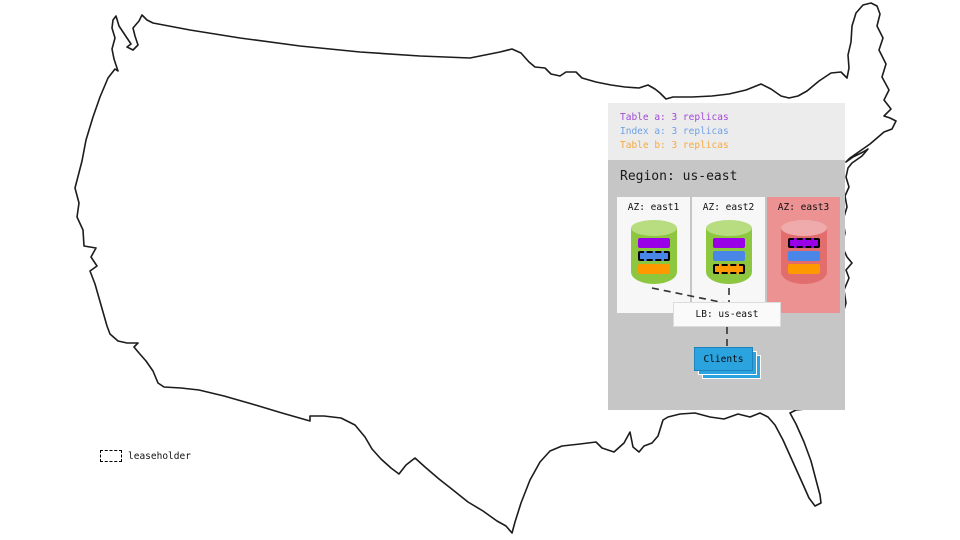  Describe the element at coordinates (803, 207) in the screenshot. I see `az-label: AZ: east3` at that location.